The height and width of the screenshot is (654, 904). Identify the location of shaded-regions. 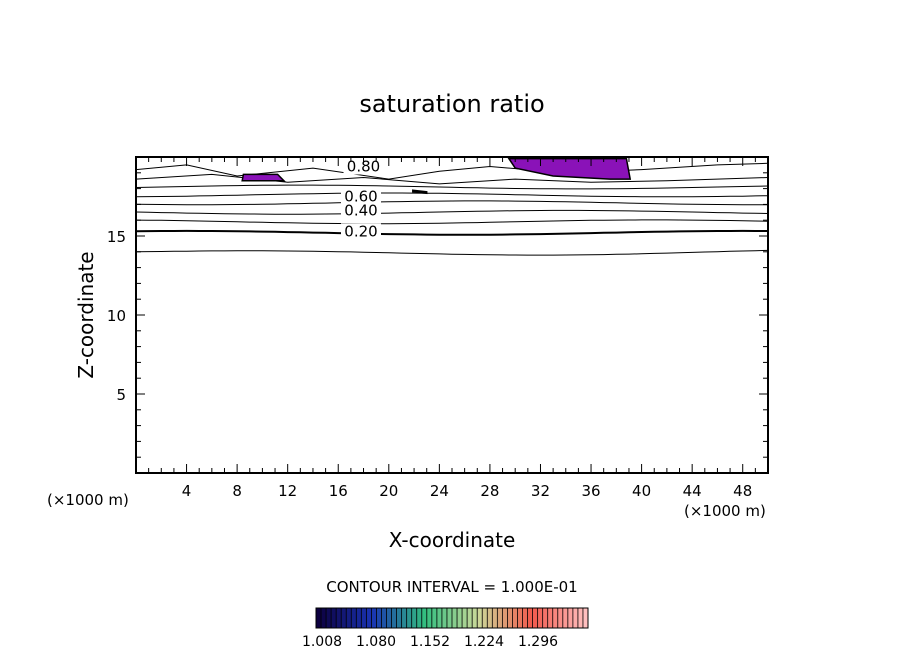
(436, 176).